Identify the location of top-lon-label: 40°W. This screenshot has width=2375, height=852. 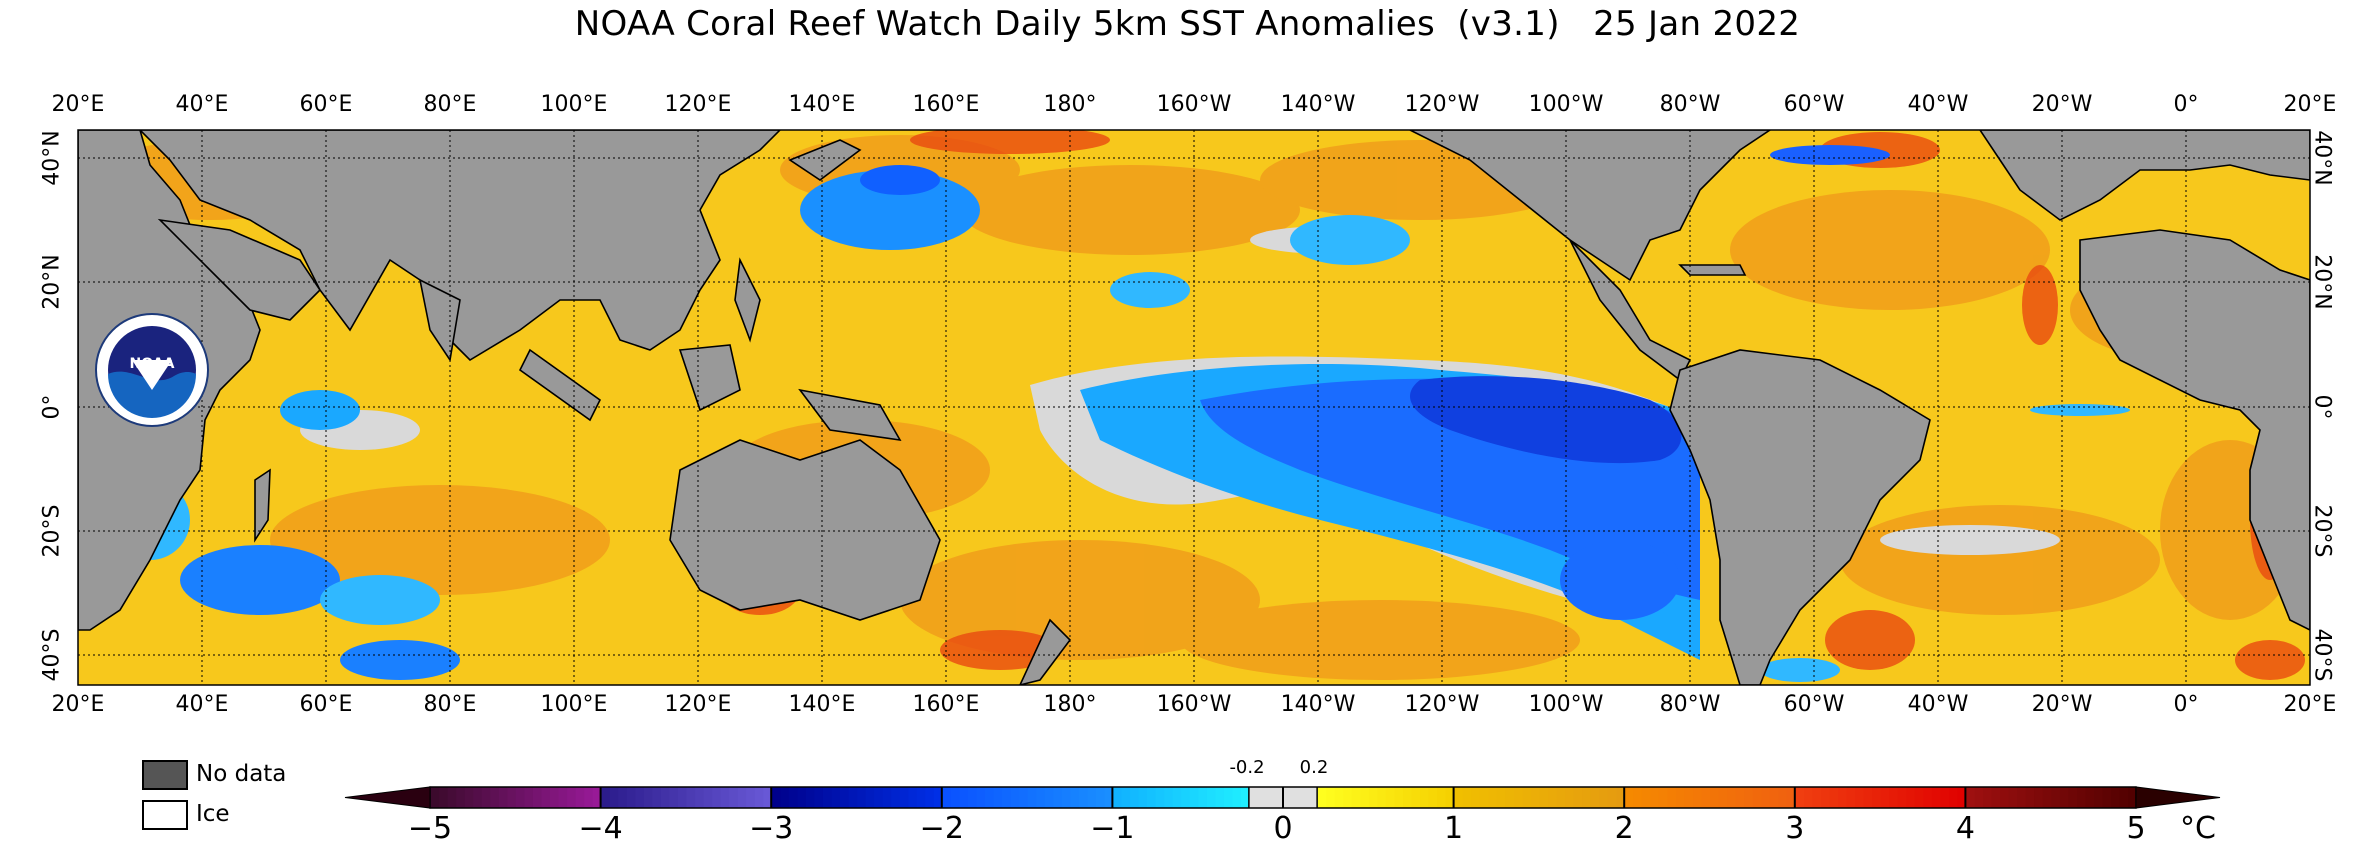
(1938, 104).